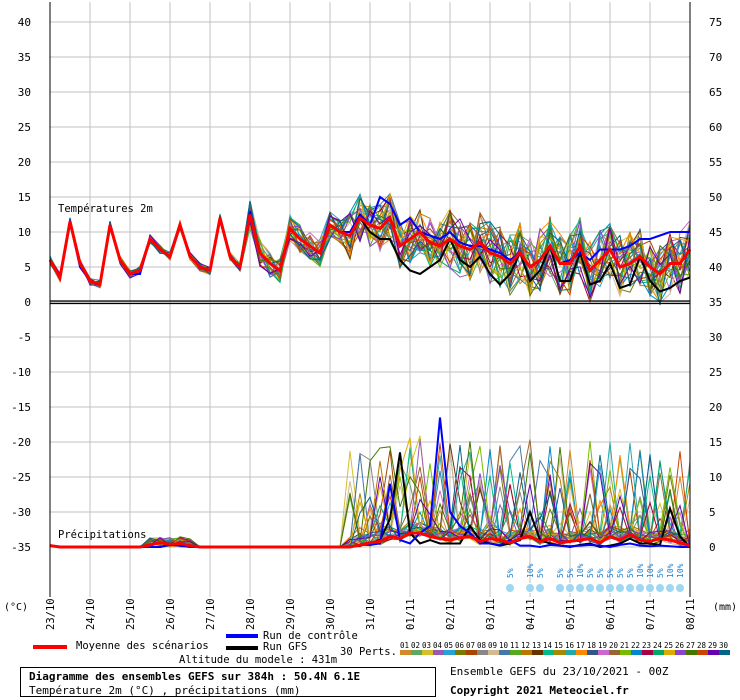 Image resolution: width=740 pixels, height=700 pixels. I want to click on perturbation-legend-label: 29, so click(712, 645).